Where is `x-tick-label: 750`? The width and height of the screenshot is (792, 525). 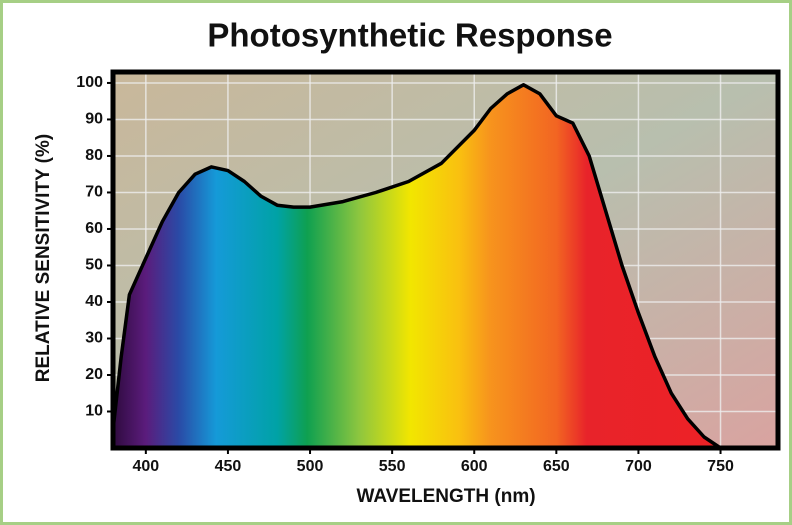
x-tick-label: 750 is located at coordinates (720, 466).